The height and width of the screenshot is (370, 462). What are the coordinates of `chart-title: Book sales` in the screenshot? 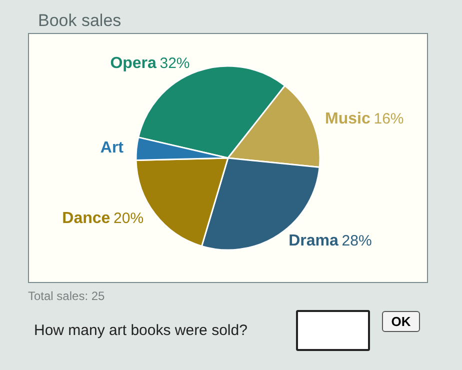 It's located at (80, 20).